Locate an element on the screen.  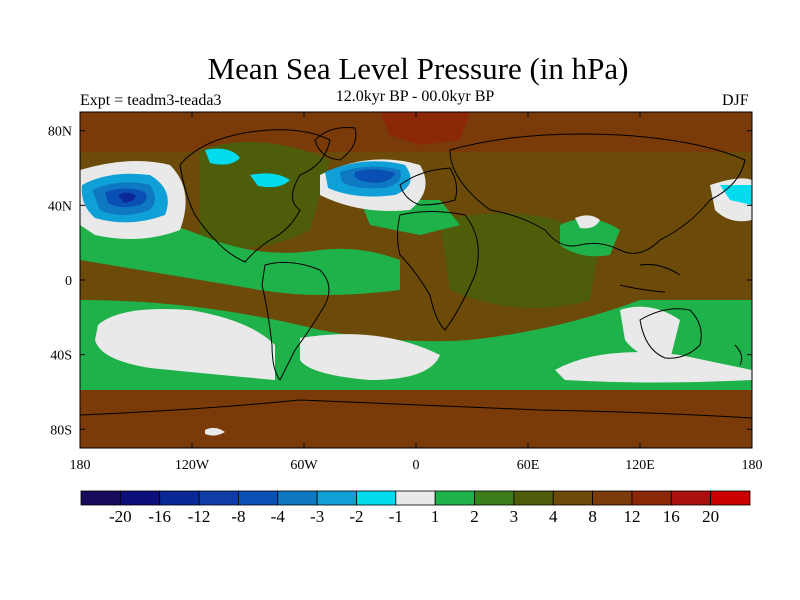
colorbar-label: 2 is located at coordinates (474, 516).